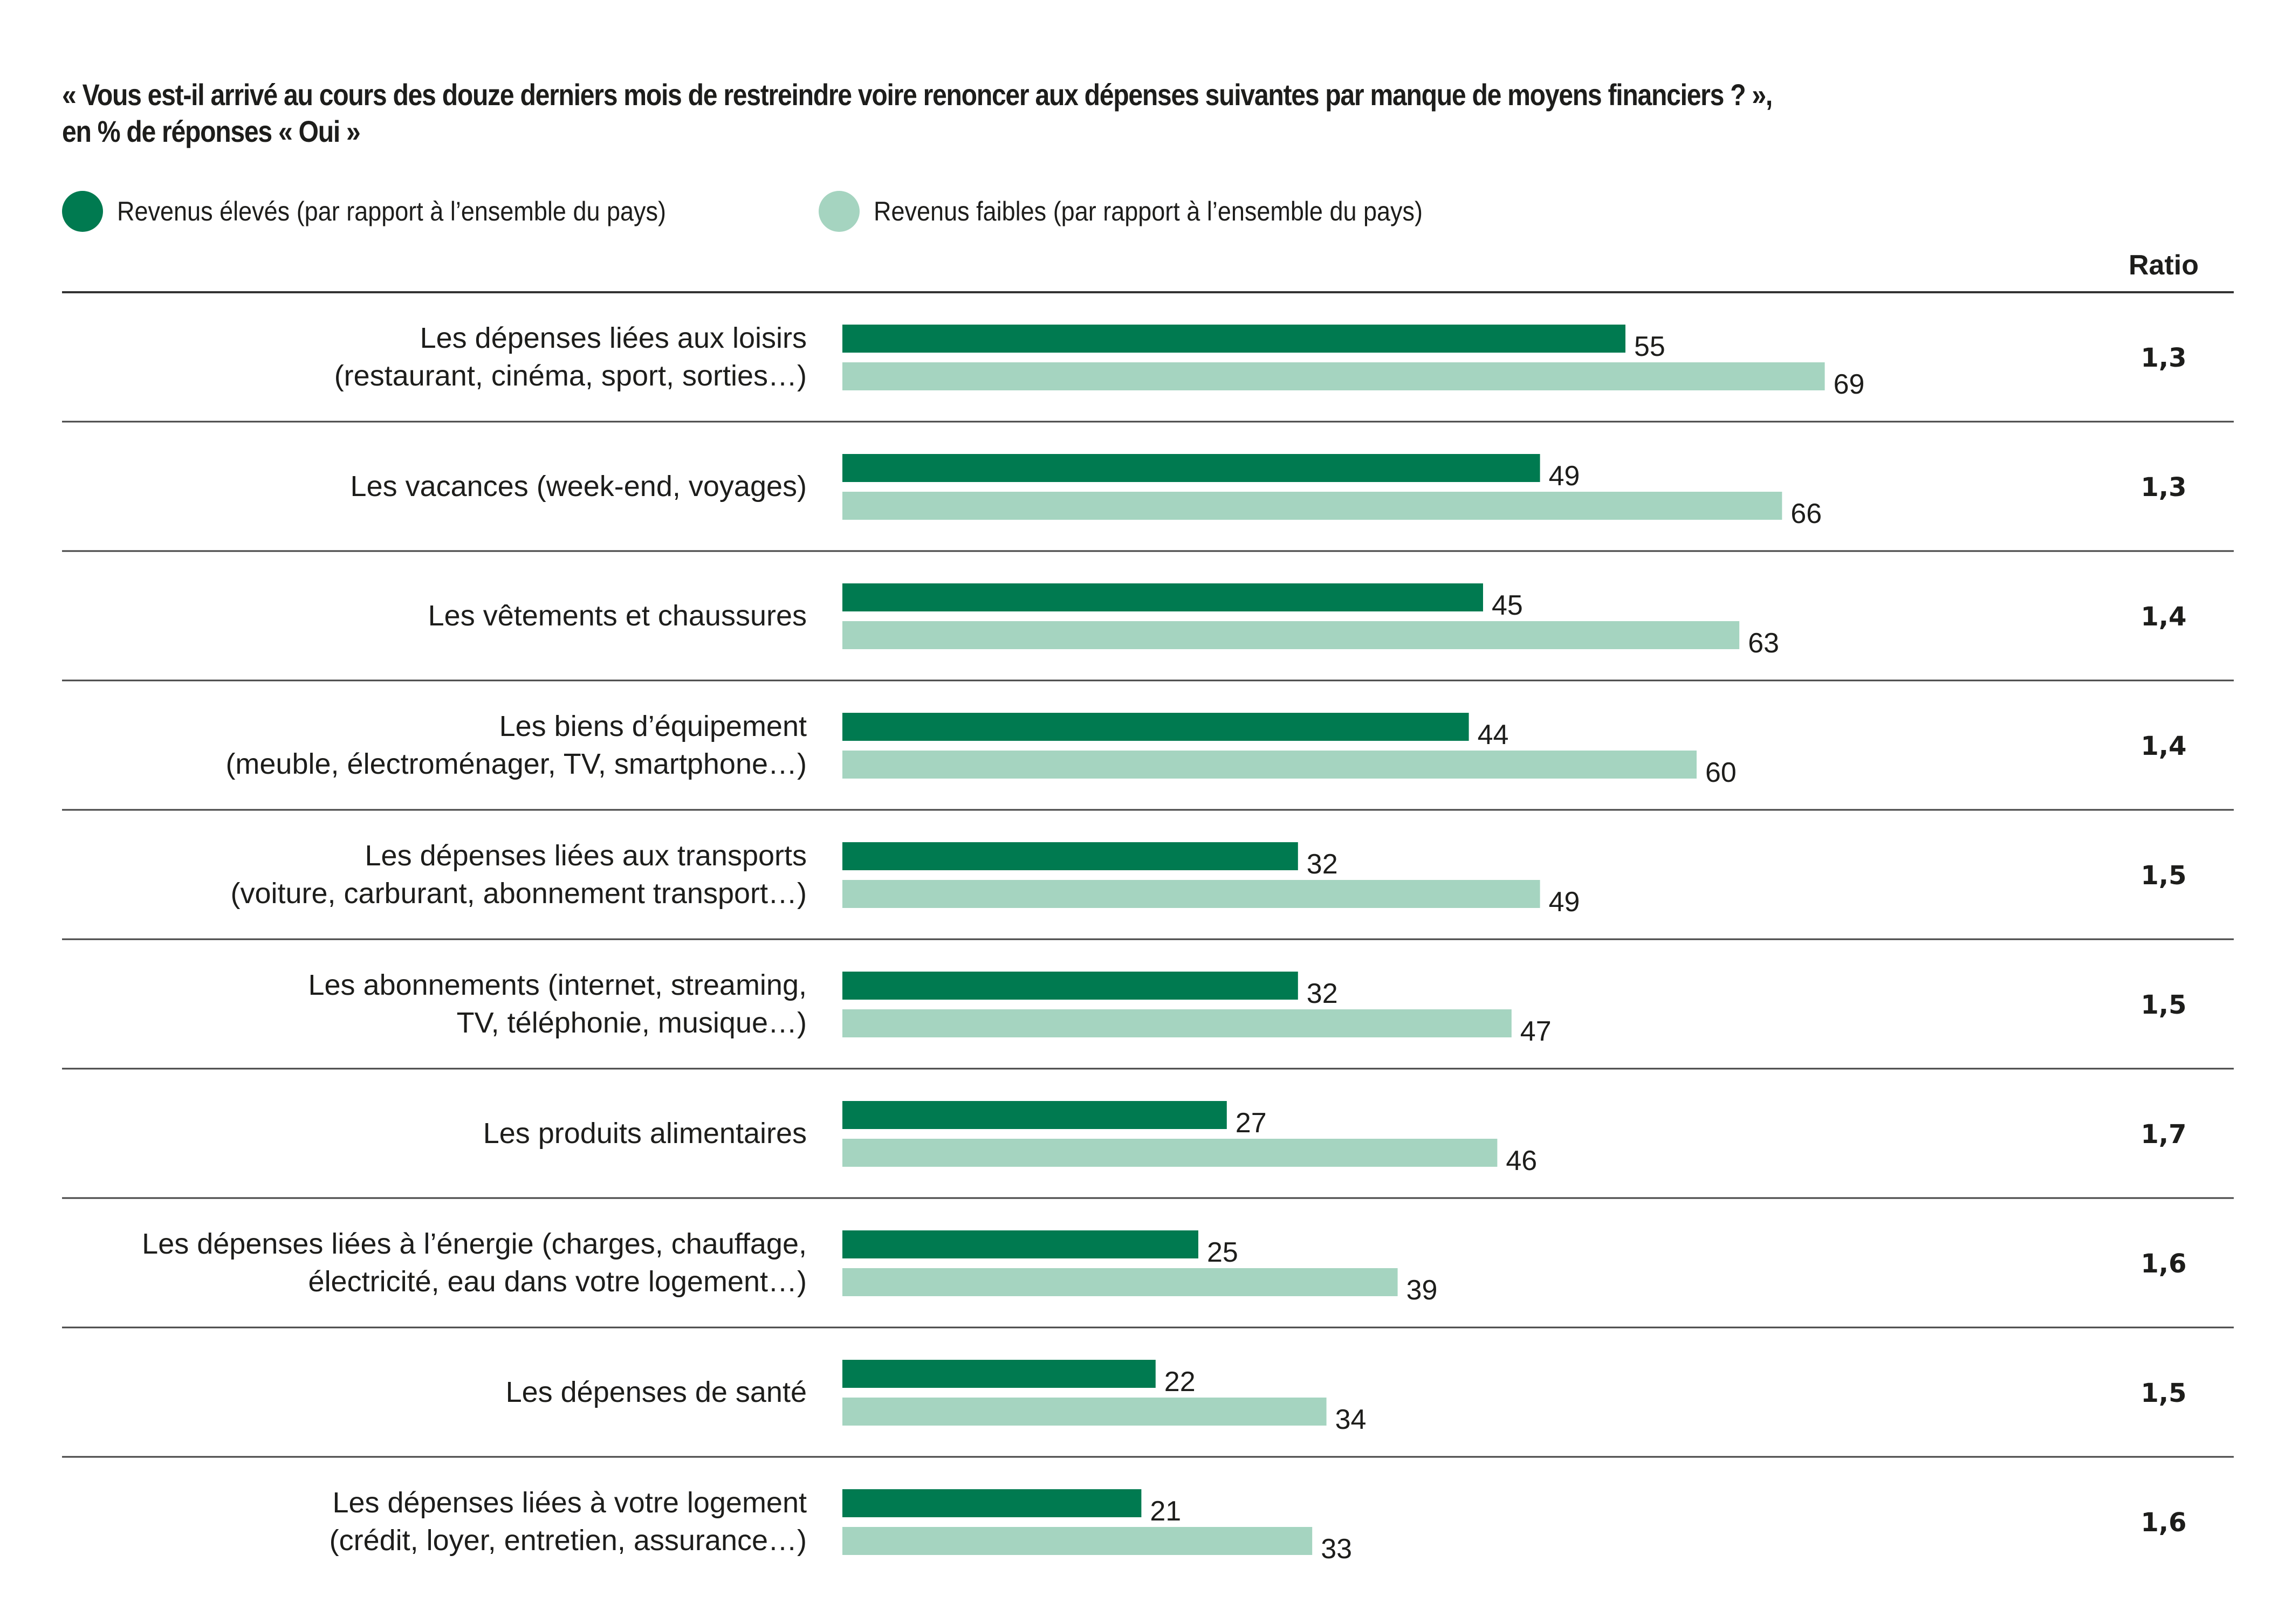 This screenshot has height=1624, width=2292. Describe the element at coordinates (569, 1503) in the screenshot. I see `category-label: Les dépenses liées à votre logement` at that location.